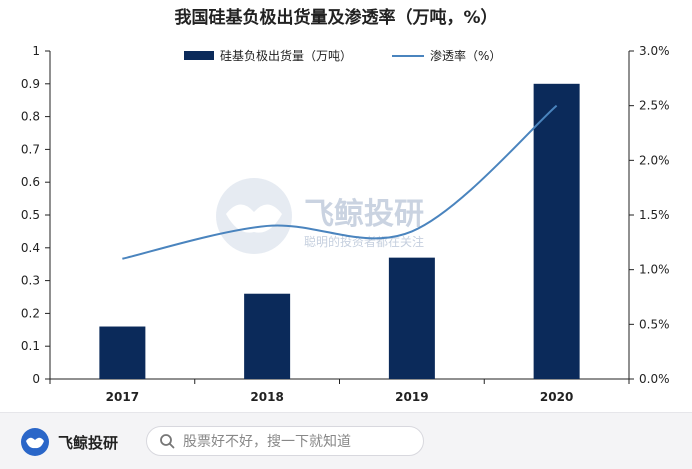 The height and width of the screenshot is (469, 692). I want to click on y-right-tick-label: 1.0%, so click(654, 270).